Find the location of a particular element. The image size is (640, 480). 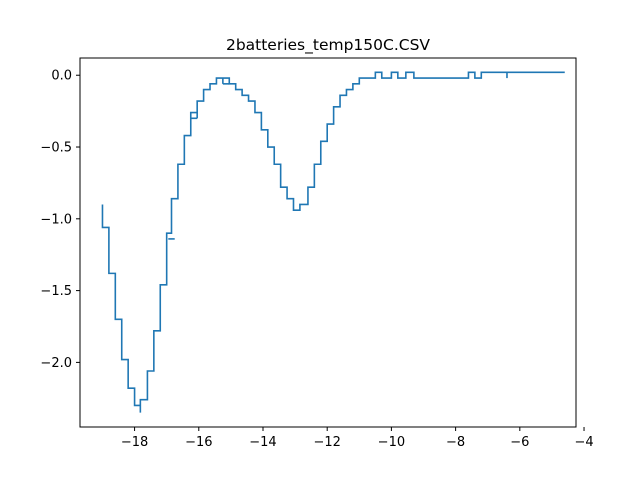

x-tick-label: −16 is located at coordinates (198, 442).